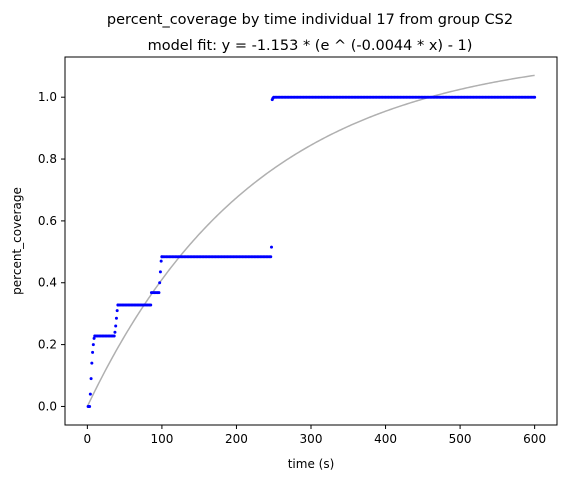 This screenshot has height=480, width=567. What do you see at coordinates (47, 159) in the screenshot?
I see `y-tick-label: 0.8` at bounding box center [47, 159].